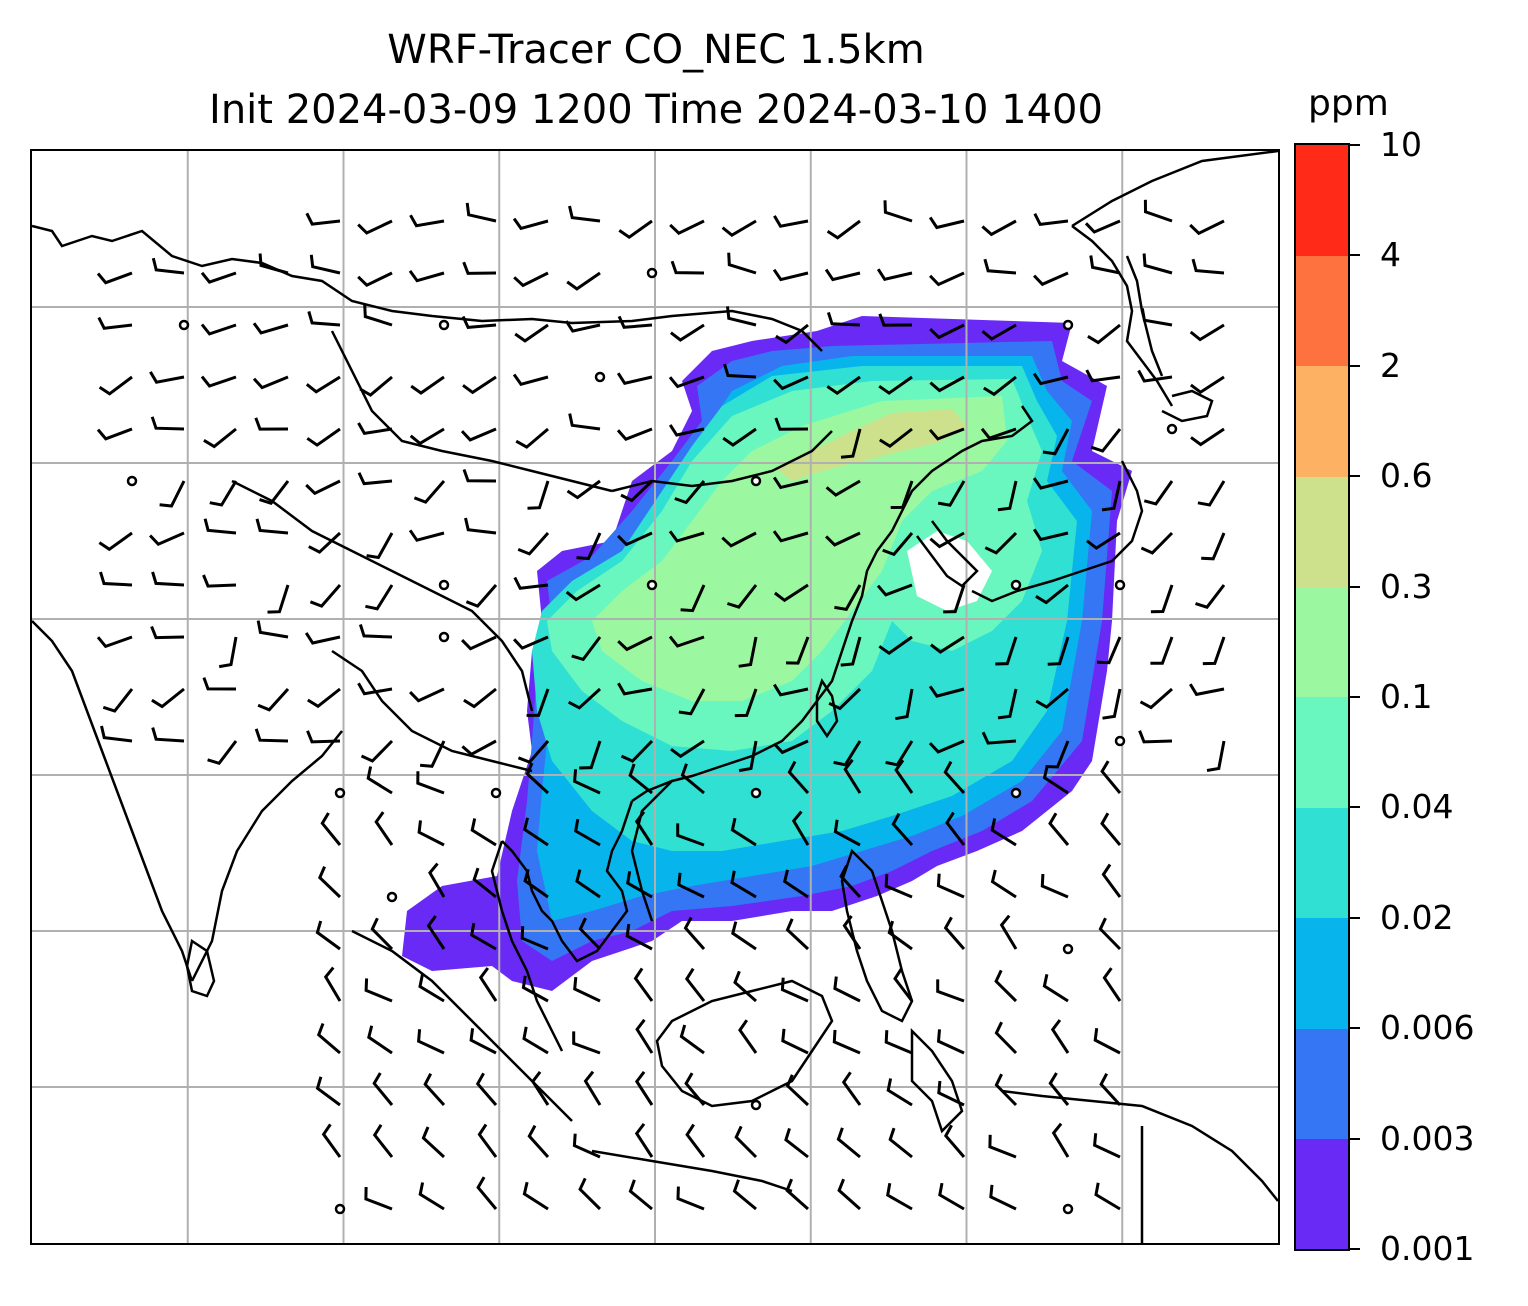 Image resolution: width=1528 pixels, height=1306 pixels. Describe the element at coordinates (1390, 255) in the screenshot. I see `colorbar-tick-label: 4` at that location.